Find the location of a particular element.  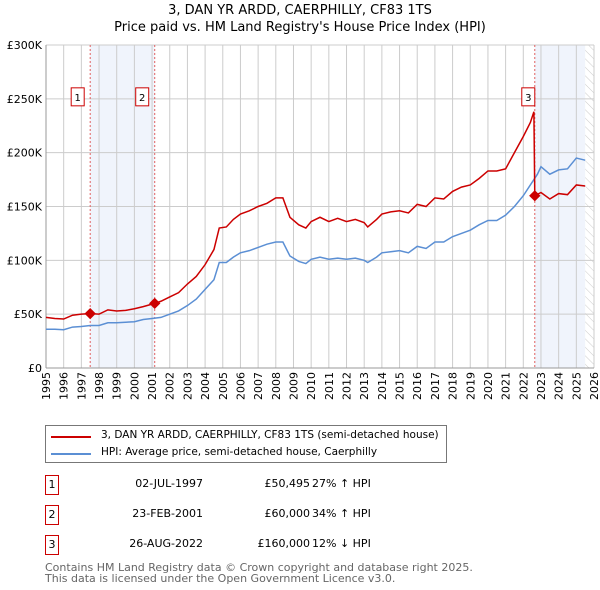

x-tick-label: 2023 is located at coordinates (541, 386).